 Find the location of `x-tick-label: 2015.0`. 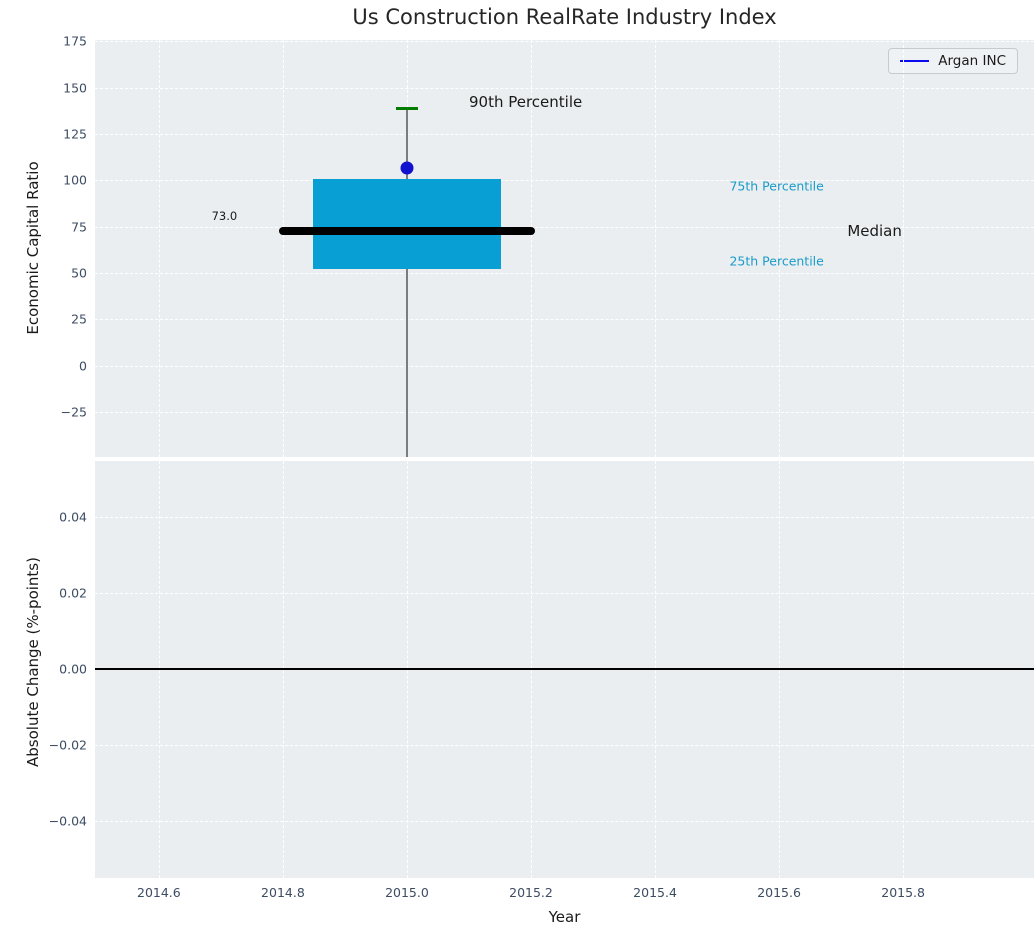

x-tick-label: 2015.0 is located at coordinates (407, 892).